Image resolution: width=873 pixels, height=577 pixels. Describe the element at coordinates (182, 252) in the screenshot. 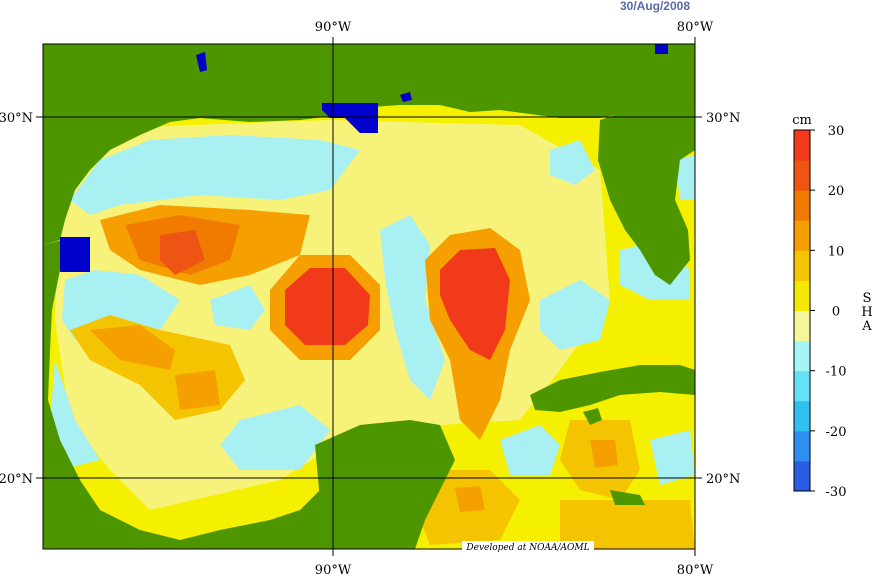

I see `sea-red-nw-core` at that location.